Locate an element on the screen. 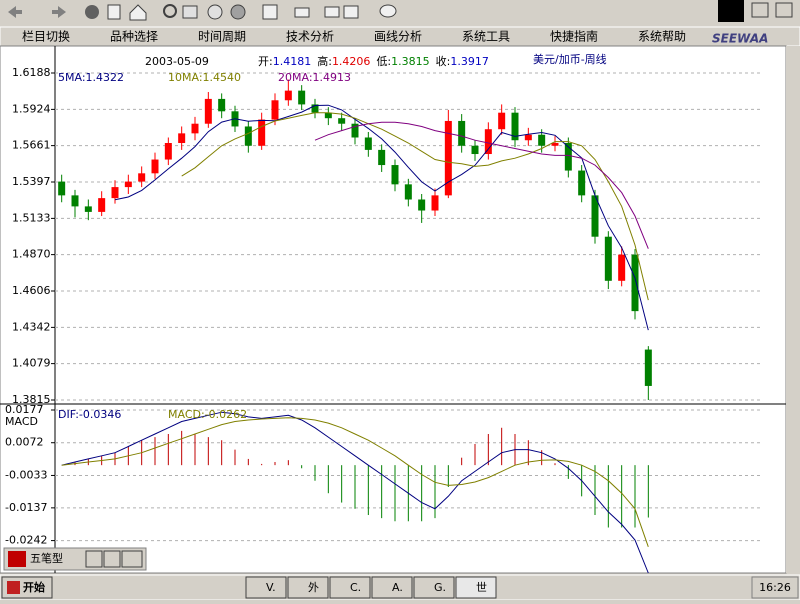  taskbar: 开始 16:26 V. 外 C. A. G. 世 is located at coordinates (400, 587).